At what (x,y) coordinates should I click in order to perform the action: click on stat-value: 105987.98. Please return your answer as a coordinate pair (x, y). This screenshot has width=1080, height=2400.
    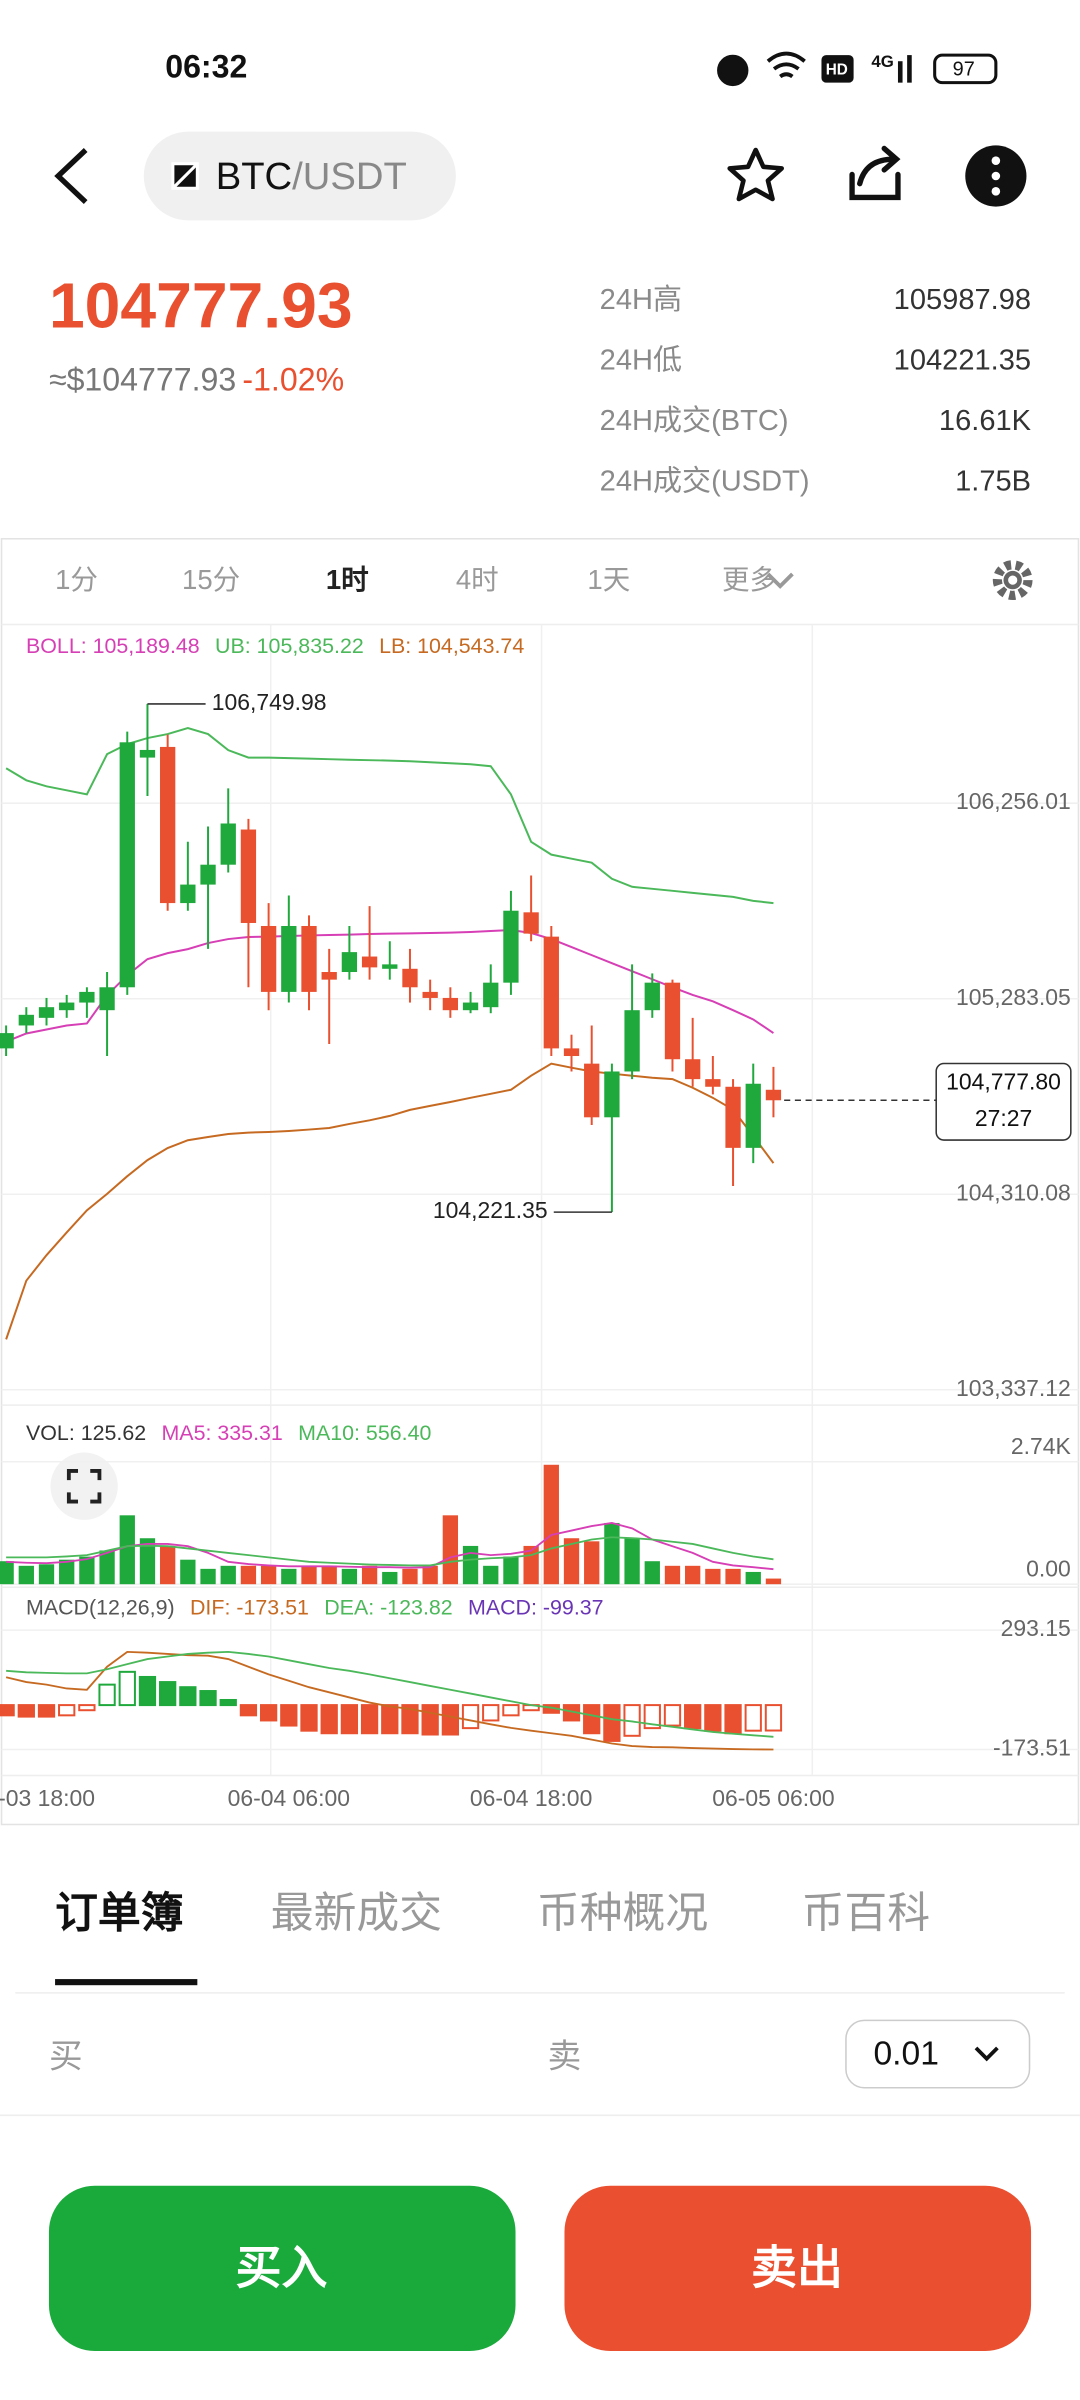
    Looking at the image, I should click on (962, 300).